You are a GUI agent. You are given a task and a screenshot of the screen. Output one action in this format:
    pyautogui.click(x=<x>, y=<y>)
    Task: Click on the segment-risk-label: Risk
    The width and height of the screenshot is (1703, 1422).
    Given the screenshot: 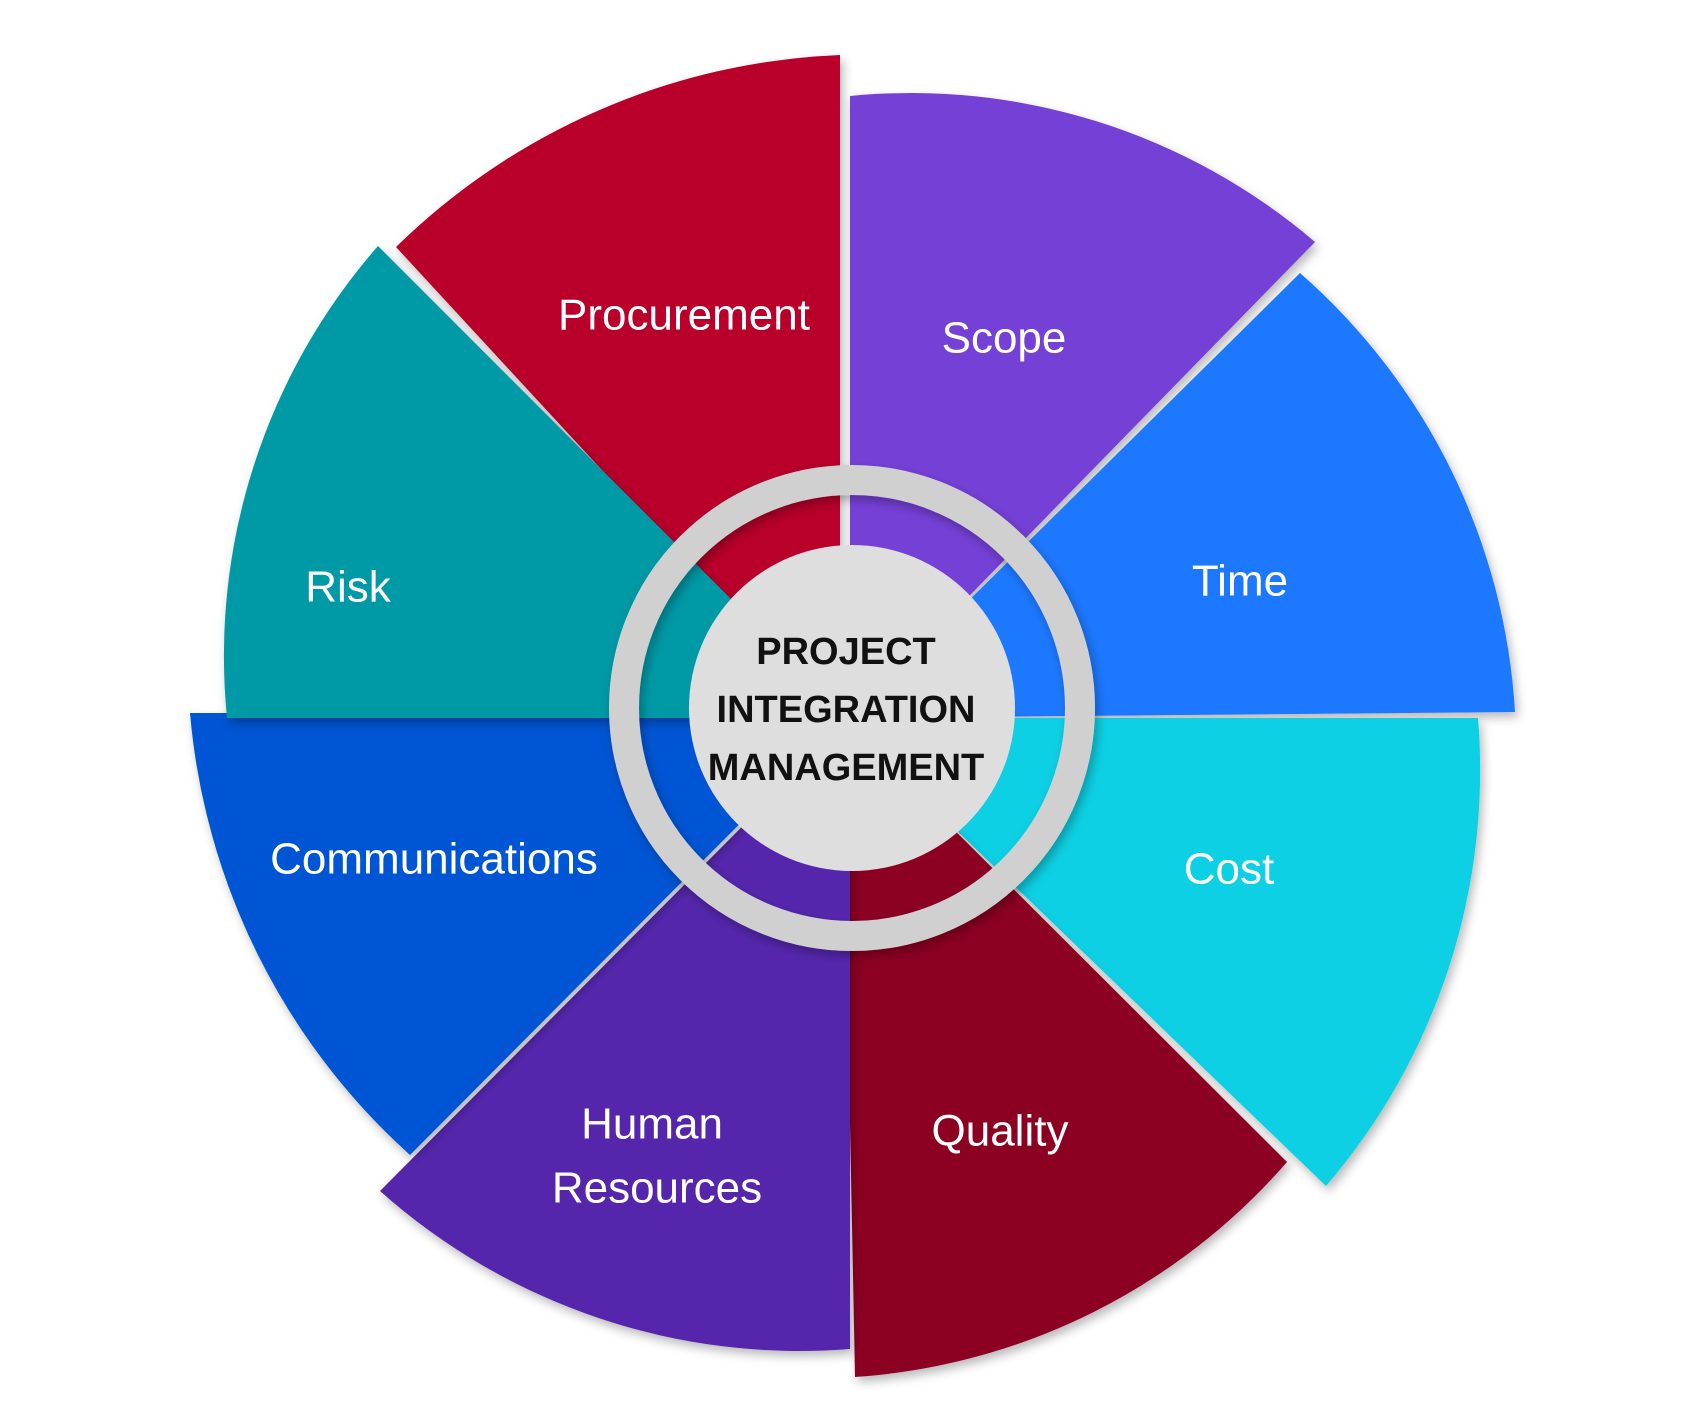 What is the action you would take?
    pyautogui.click(x=348, y=587)
    